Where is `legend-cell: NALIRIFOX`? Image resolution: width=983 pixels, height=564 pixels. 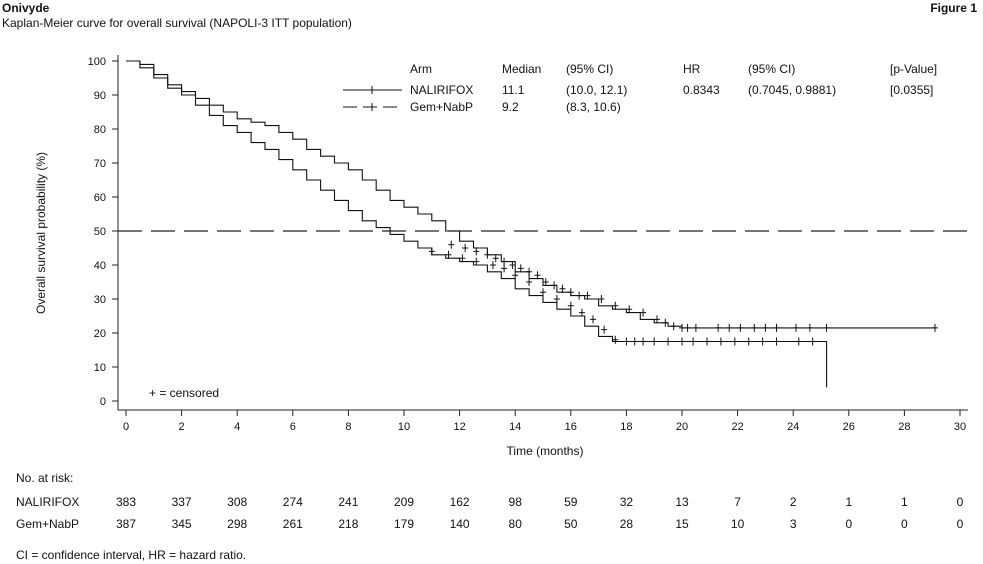
legend-cell: NALIRIFOX is located at coordinates (441, 90).